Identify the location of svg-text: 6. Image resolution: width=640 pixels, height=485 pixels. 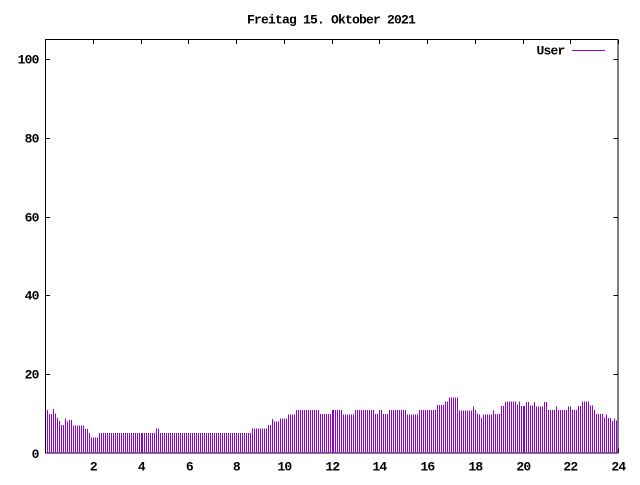
(190, 467).